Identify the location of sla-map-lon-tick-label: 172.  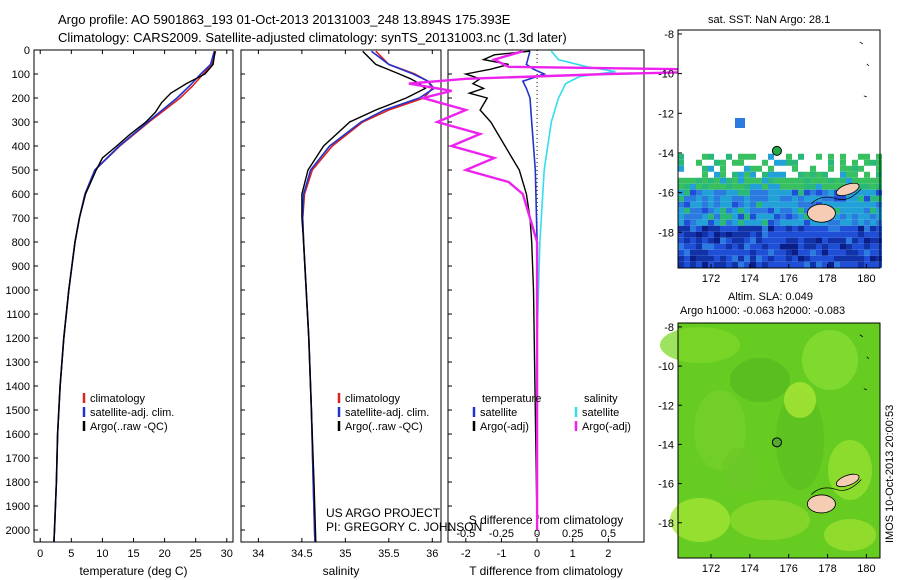
(711, 569).